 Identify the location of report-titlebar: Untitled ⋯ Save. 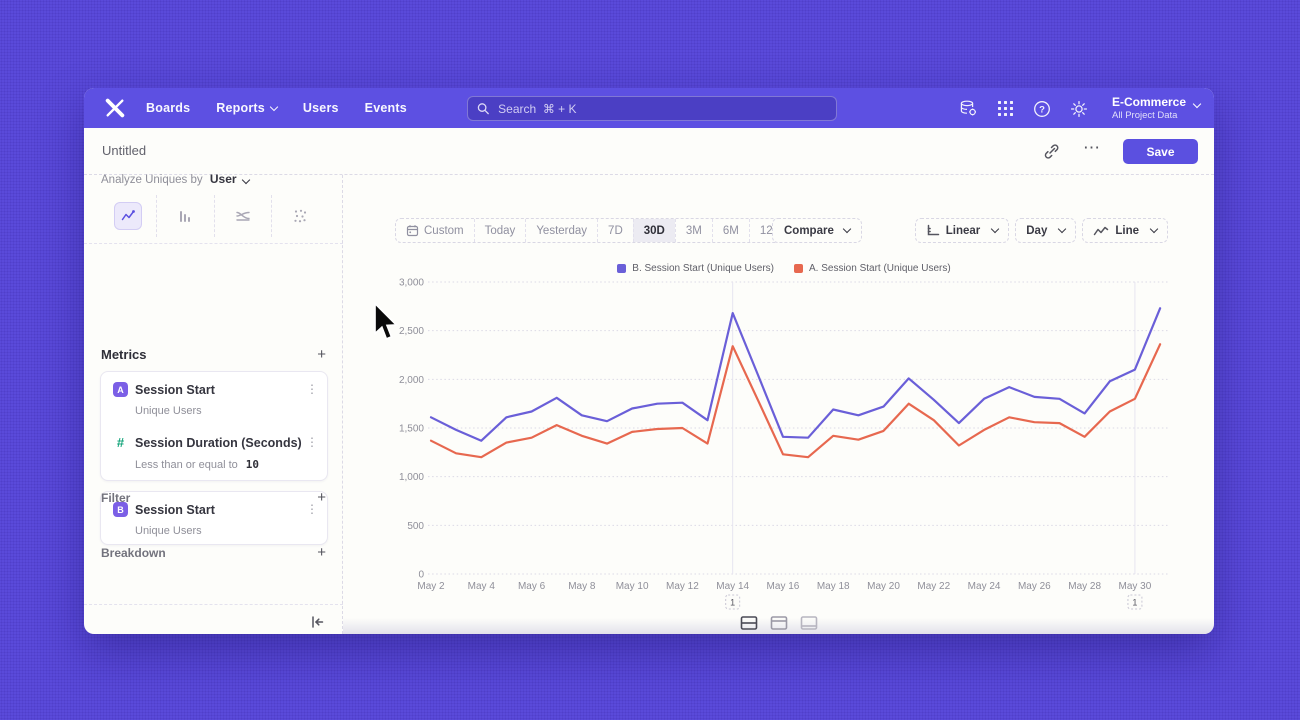
(649, 151).